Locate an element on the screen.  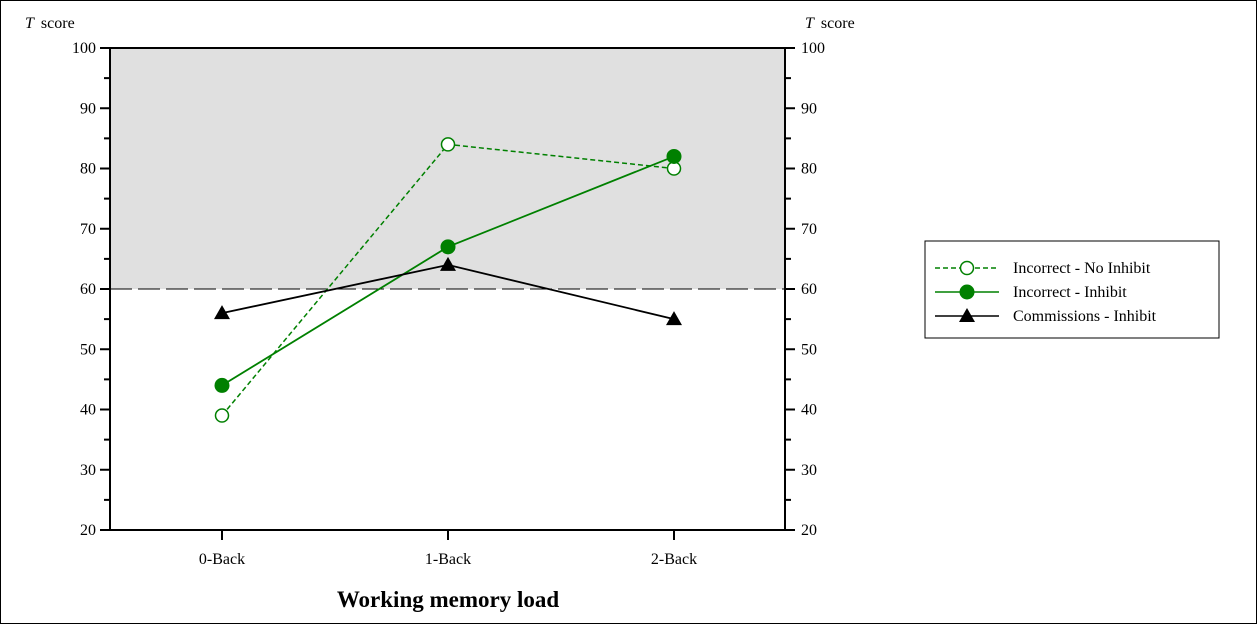
x-axis-title: Working memory load is located at coordinates (448, 599).